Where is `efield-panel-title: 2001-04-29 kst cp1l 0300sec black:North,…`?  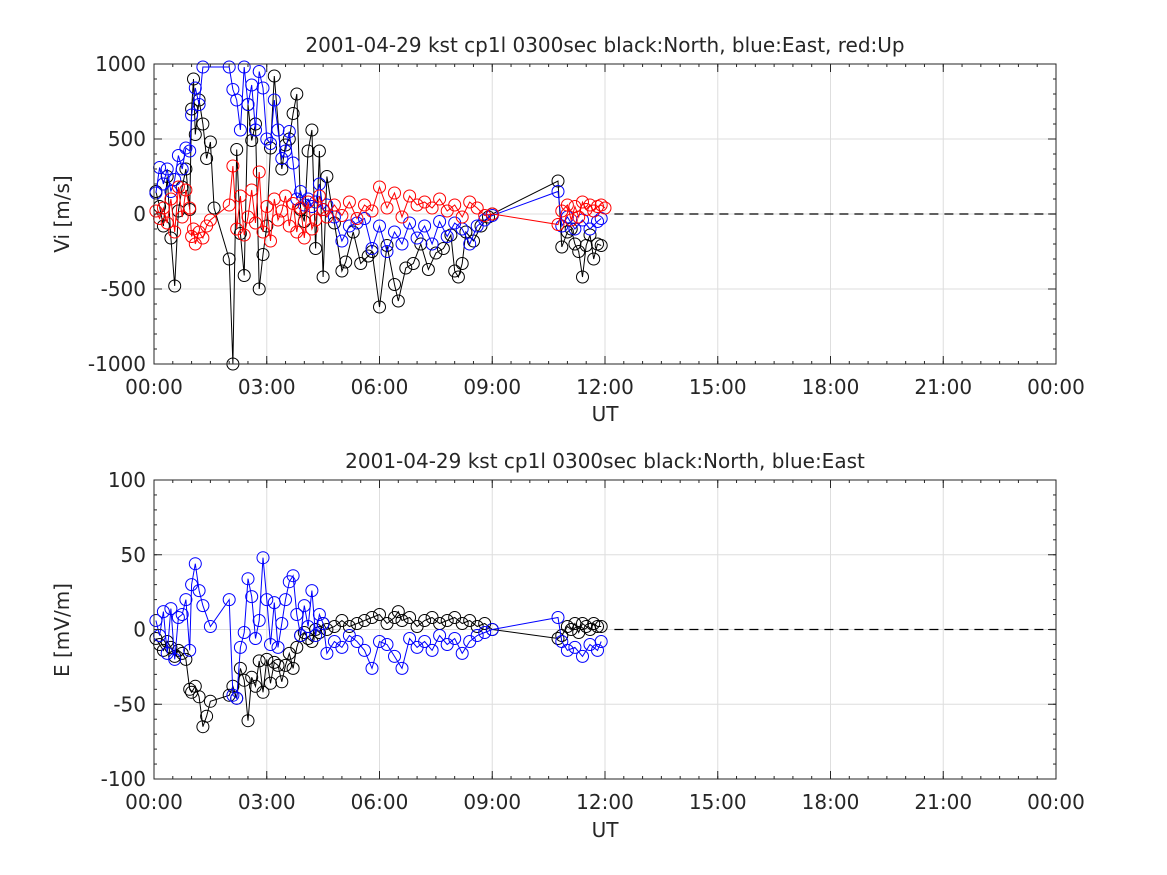 efield-panel-title: 2001-04-29 kst cp1l 0300sec black:North,… is located at coordinates (605, 461).